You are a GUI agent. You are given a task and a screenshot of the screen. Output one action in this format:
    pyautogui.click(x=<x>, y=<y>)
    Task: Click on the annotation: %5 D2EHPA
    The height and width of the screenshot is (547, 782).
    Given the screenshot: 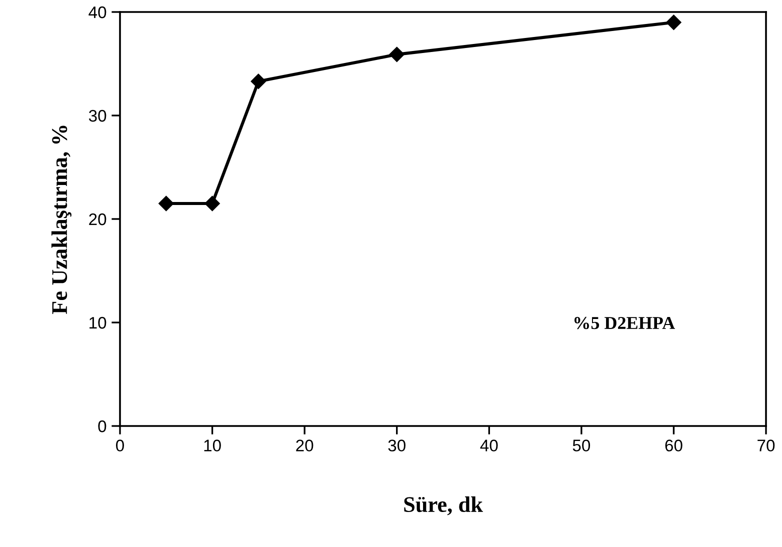 What is the action you would take?
    pyautogui.click(x=624, y=323)
    